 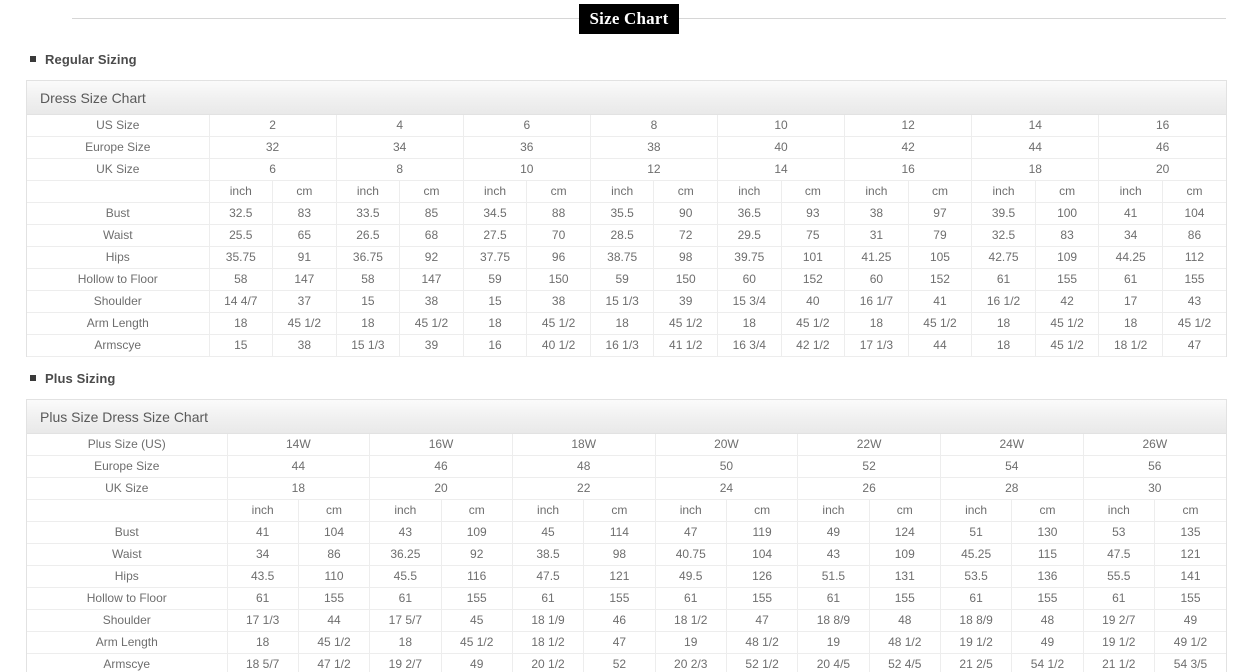 What do you see at coordinates (691, 532) in the screenshot?
I see `measure-cell: 47` at bounding box center [691, 532].